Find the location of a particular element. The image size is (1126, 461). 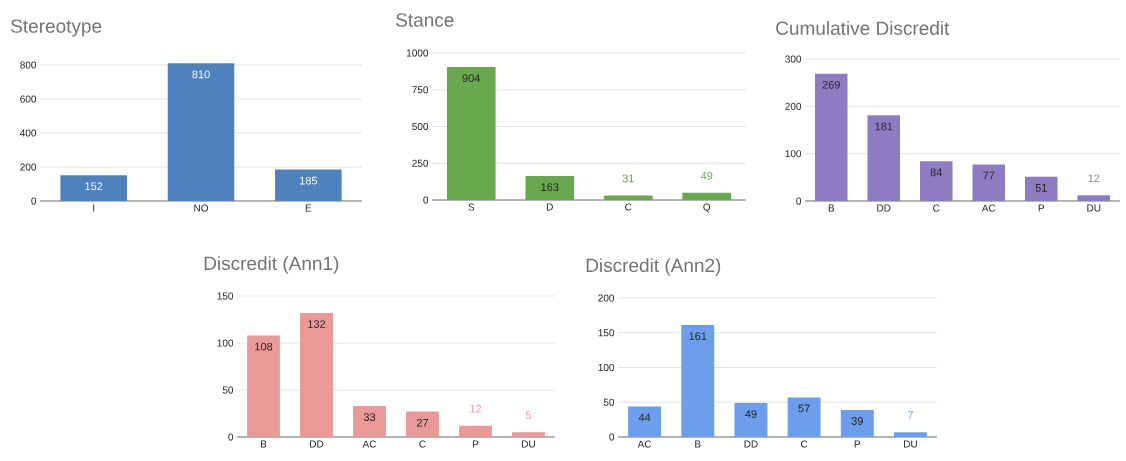

y-tick-label: 750 is located at coordinates (420, 90).